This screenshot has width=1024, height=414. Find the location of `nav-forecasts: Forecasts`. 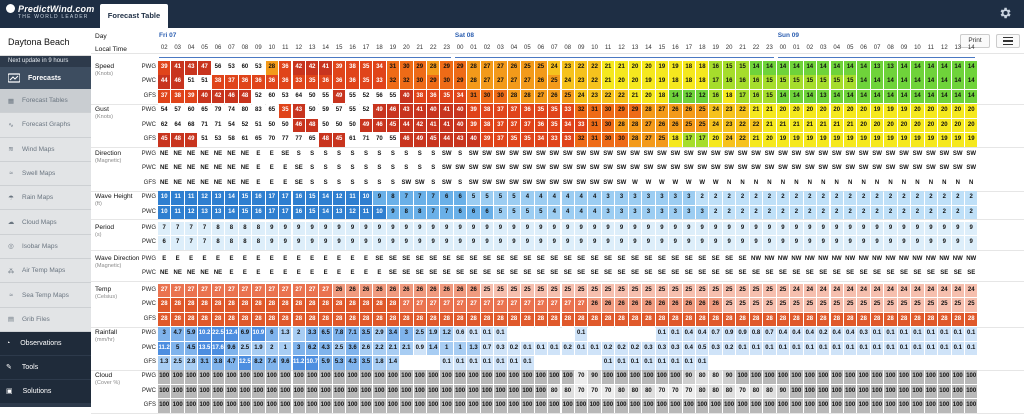

nav-forecasts: Forecasts is located at coordinates (45, 78).